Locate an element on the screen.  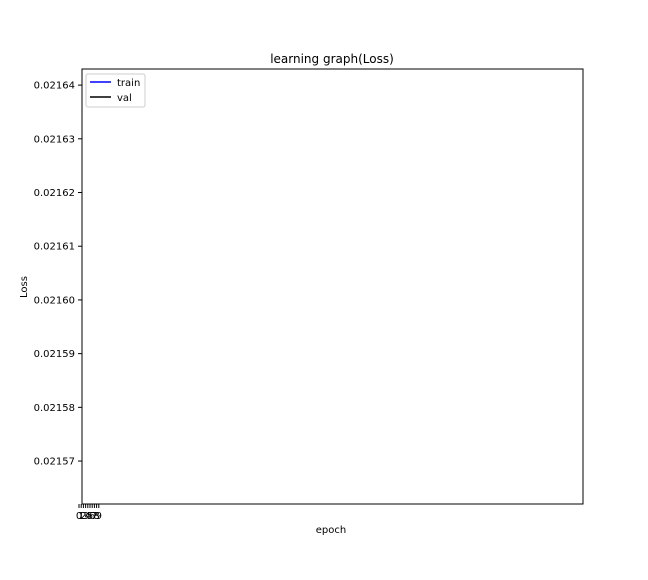
x-tick-label: 6 is located at coordinates (92, 516).